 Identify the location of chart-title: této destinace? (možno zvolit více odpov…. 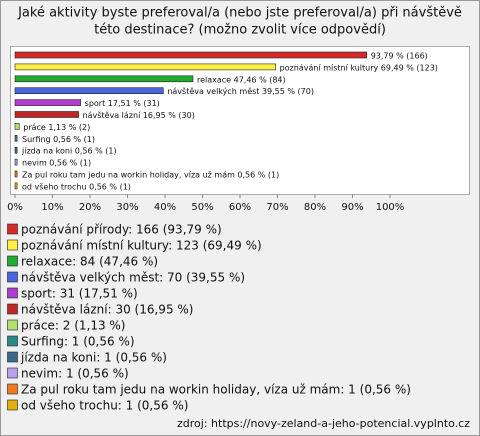
(240, 30).